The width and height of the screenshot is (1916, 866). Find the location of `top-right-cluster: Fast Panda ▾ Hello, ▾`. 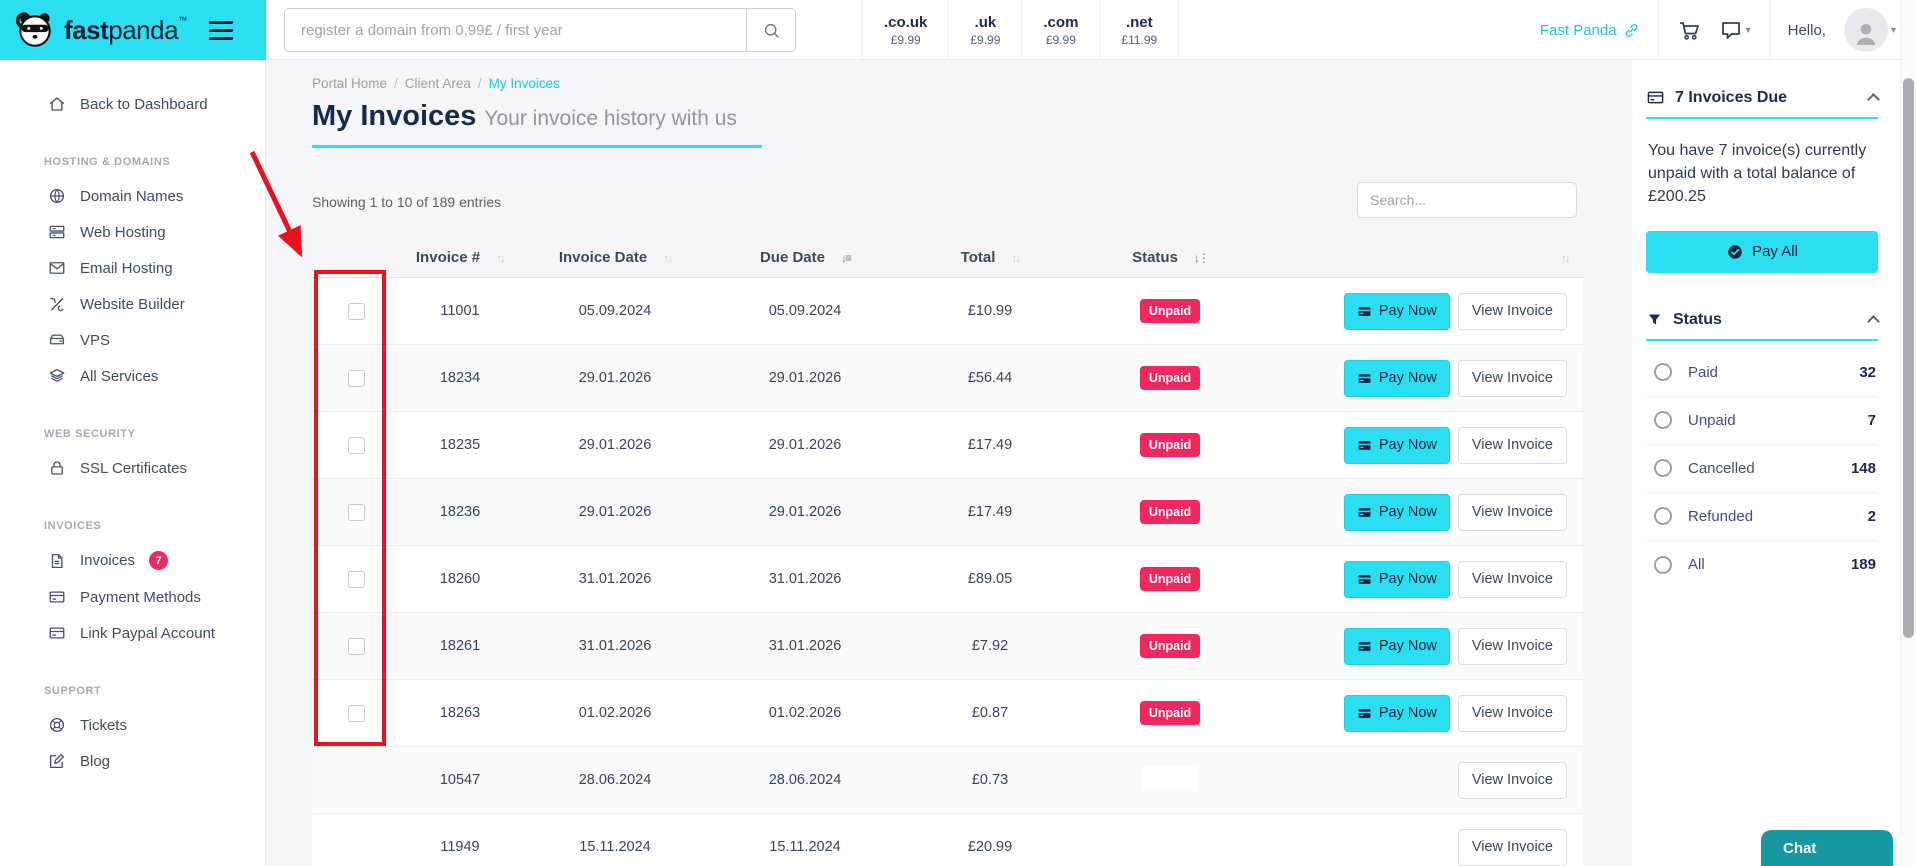

top-right-cluster: Fast Panda ▾ Hello, ▾ is located at coordinates (1718, 30).